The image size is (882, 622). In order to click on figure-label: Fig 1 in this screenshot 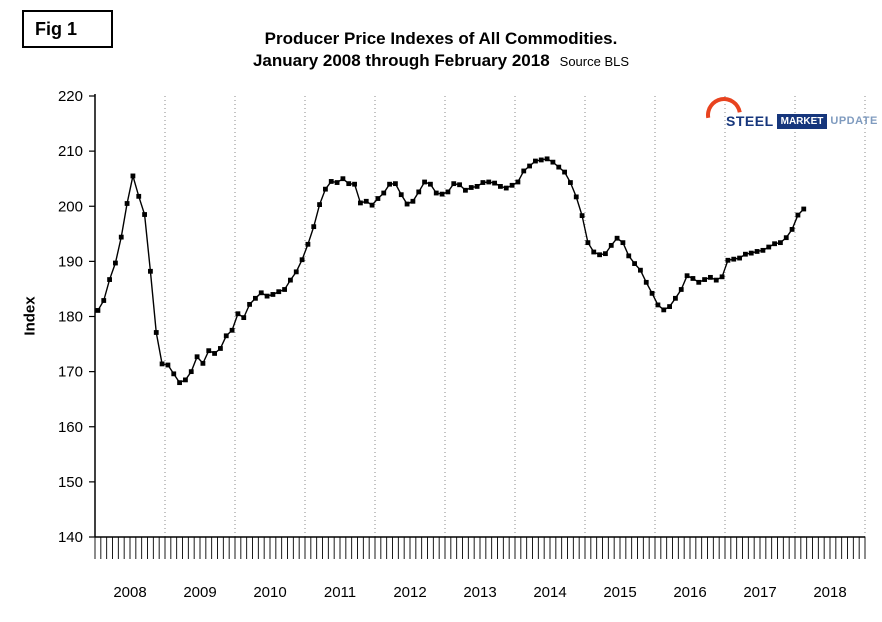, I will do `click(67, 29)`.